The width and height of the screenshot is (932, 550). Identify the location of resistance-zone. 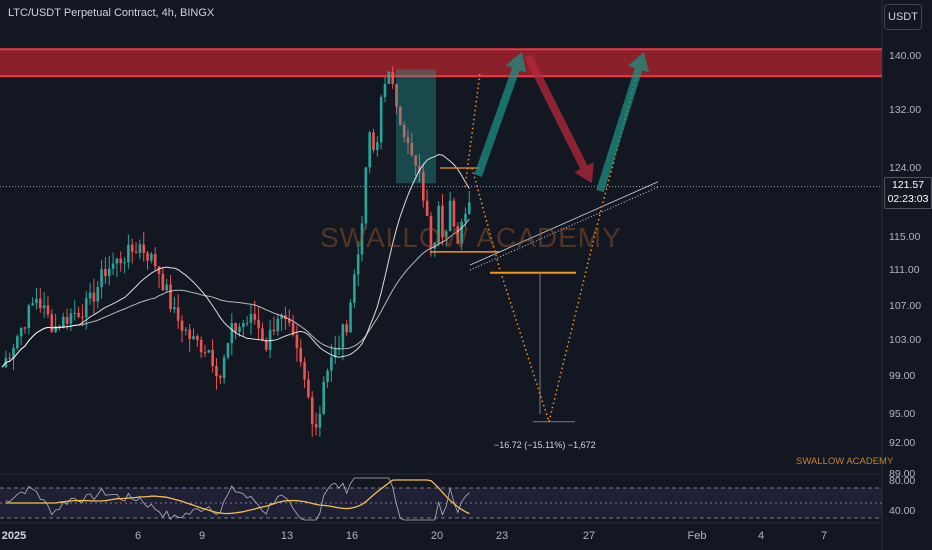
(441, 63).